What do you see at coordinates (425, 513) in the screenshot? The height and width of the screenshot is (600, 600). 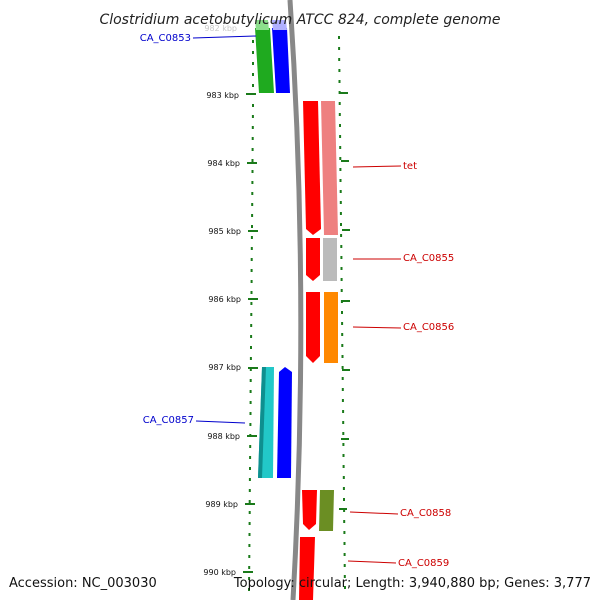 I see `gene-label-ca-c0858: CA_C0858` at bounding box center [425, 513].